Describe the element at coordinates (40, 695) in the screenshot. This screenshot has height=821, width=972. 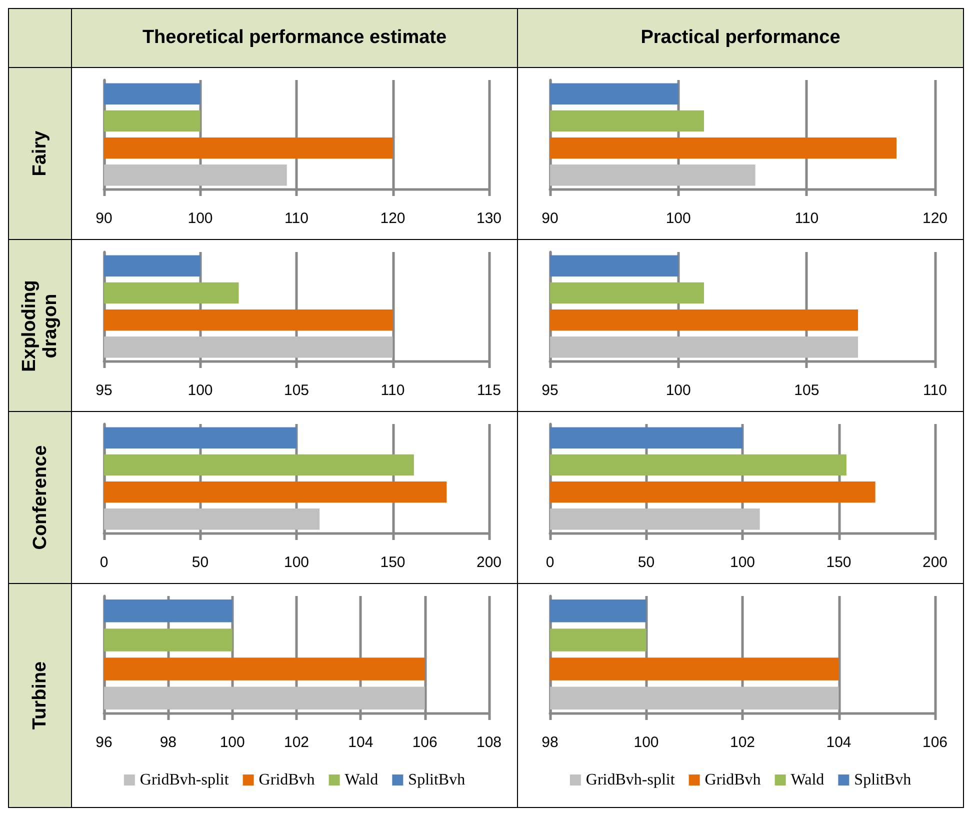
I see `y-axis-title: Turbine` at that location.